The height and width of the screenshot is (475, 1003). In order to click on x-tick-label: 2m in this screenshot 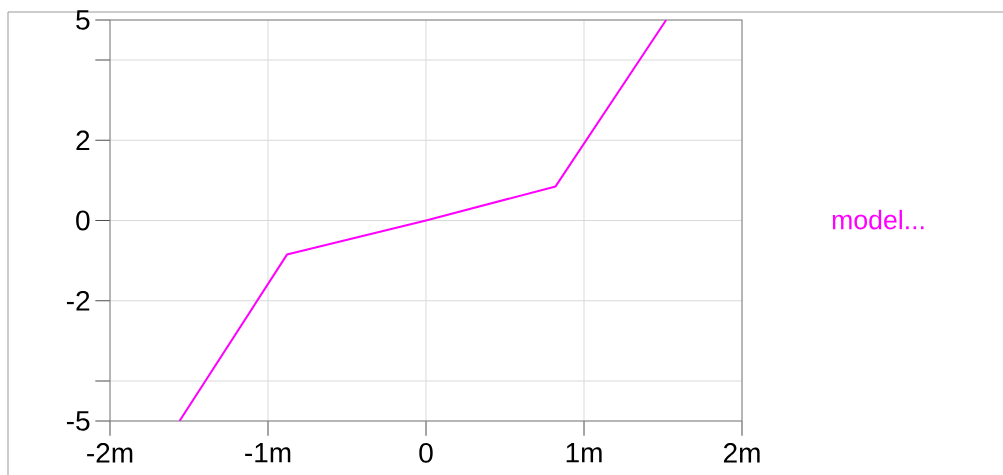, I will do `click(741, 453)`.